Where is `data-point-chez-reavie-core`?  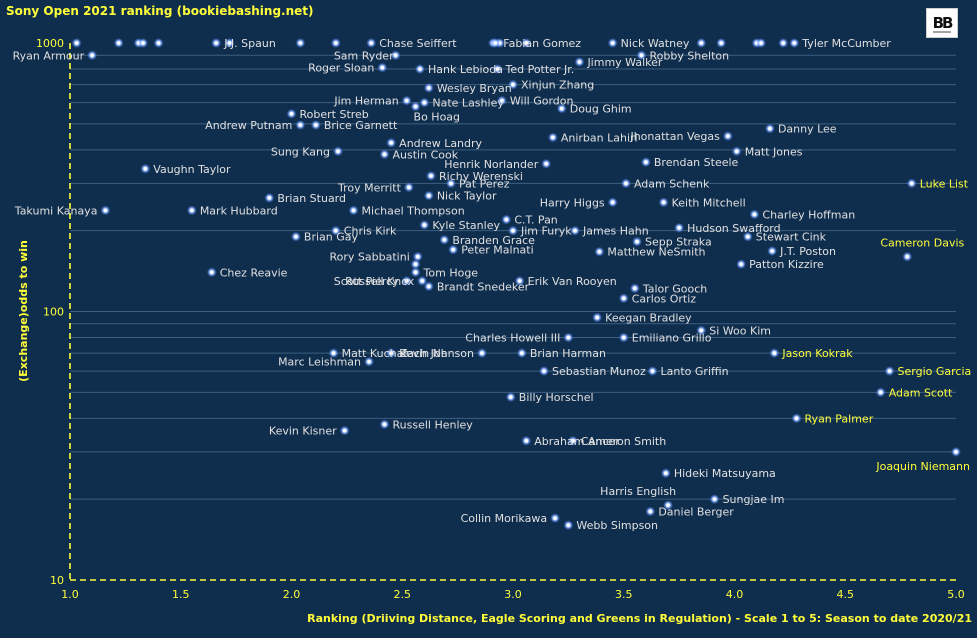
data-point-chez-reavie-core is located at coordinates (211, 272).